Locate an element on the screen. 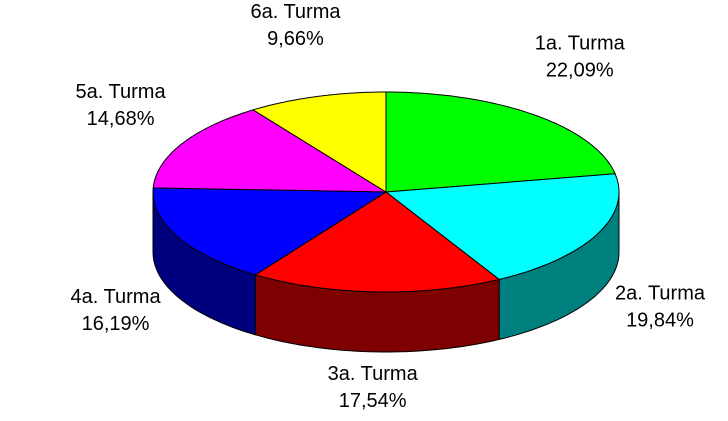 The height and width of the screenshot is (421, 728). slice-name: 1a. Turma is located at coordinates (580, 43).